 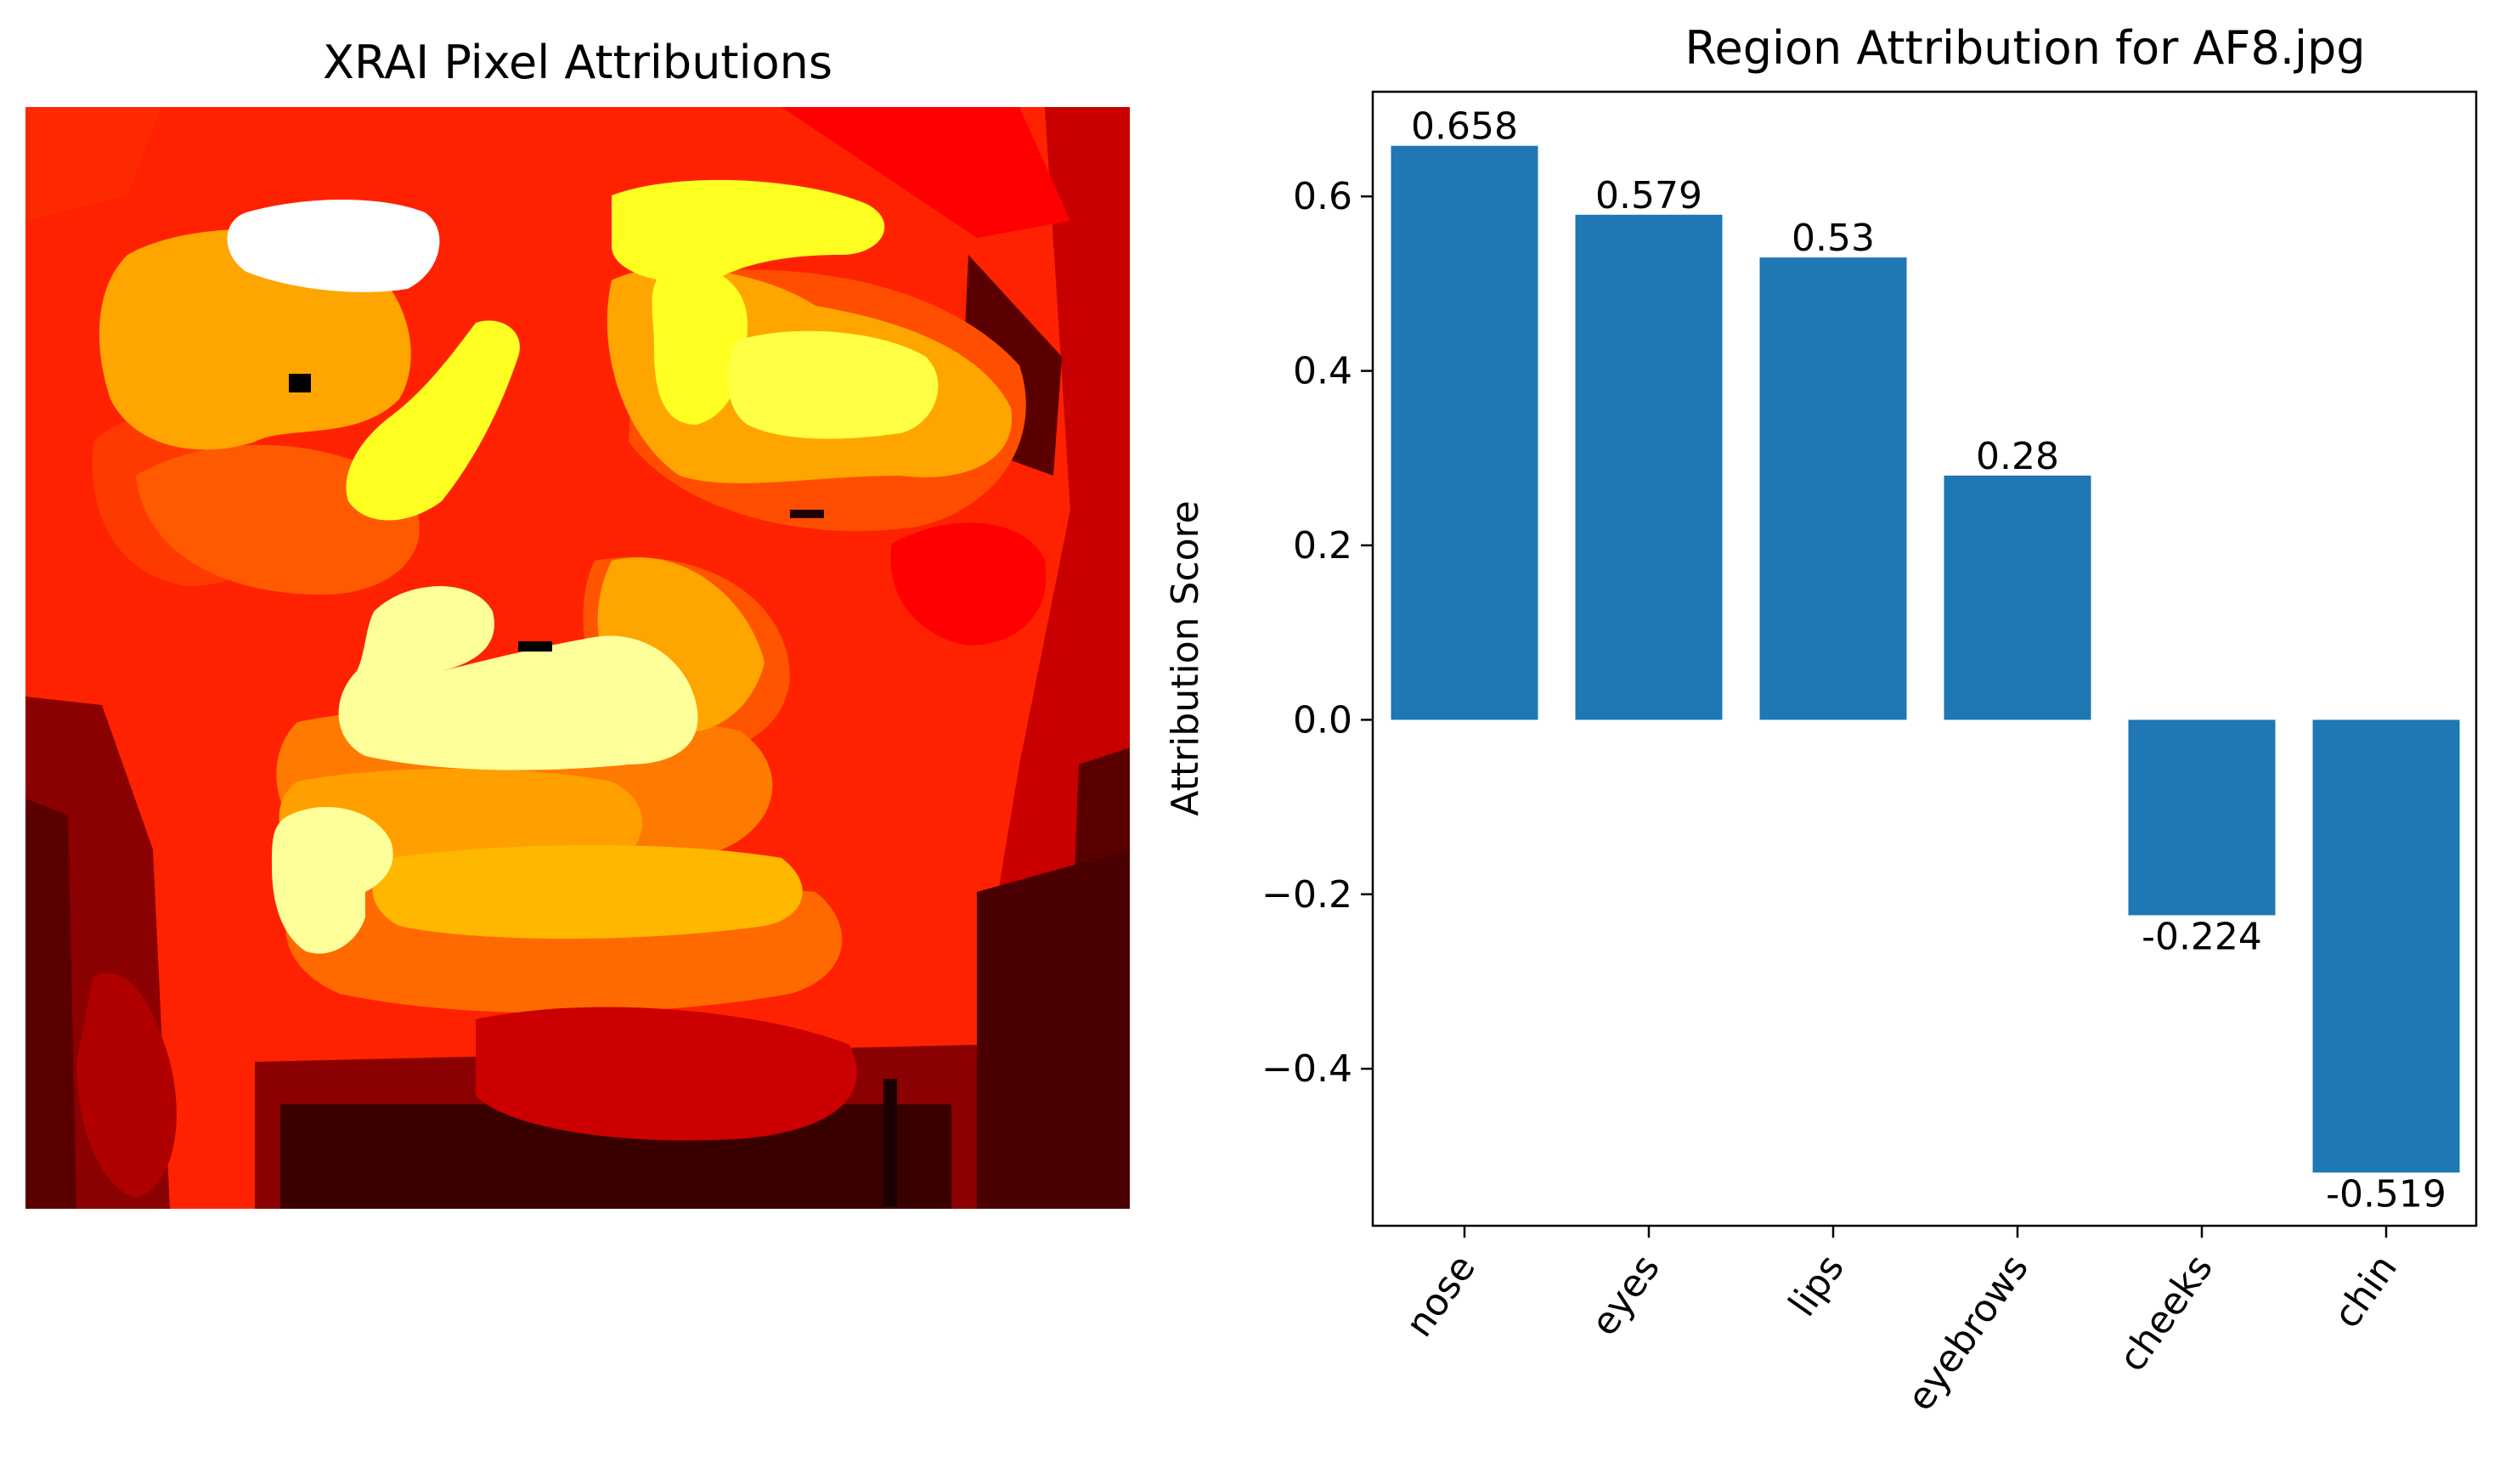 I want to click on heatmap-speck-nose, so click(x=535, y=646).